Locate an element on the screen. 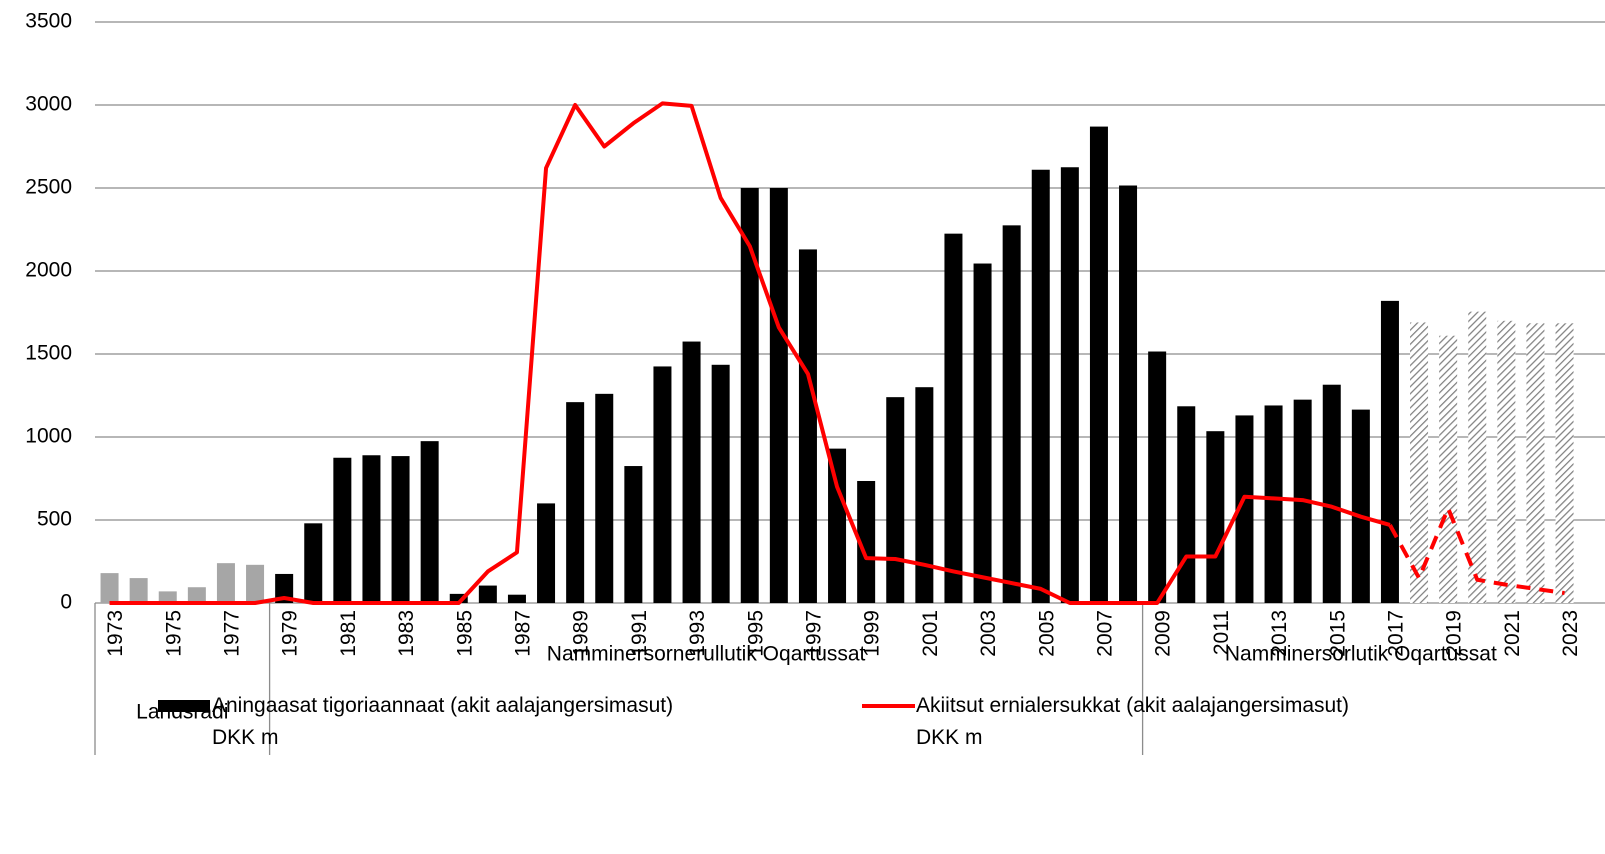 Image resolution: width=1605 pixels, height=854 pixels. x-tick-label: 1973 is located at coordinates (115, 633).